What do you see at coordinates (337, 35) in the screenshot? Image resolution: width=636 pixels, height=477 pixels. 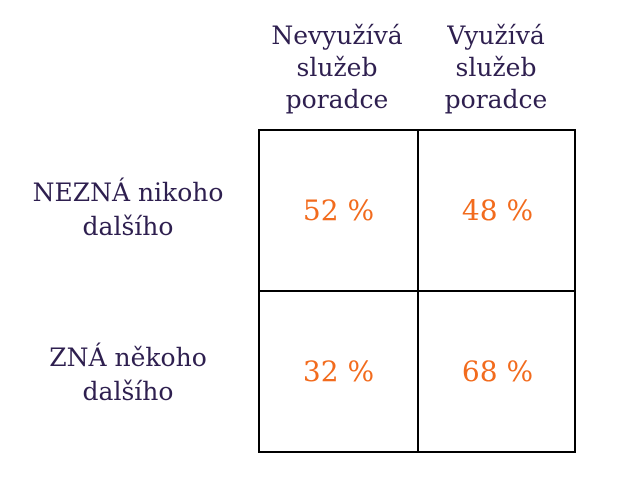 I see `column-header-line: Nevyužívá` at bounding box center [337, 35].